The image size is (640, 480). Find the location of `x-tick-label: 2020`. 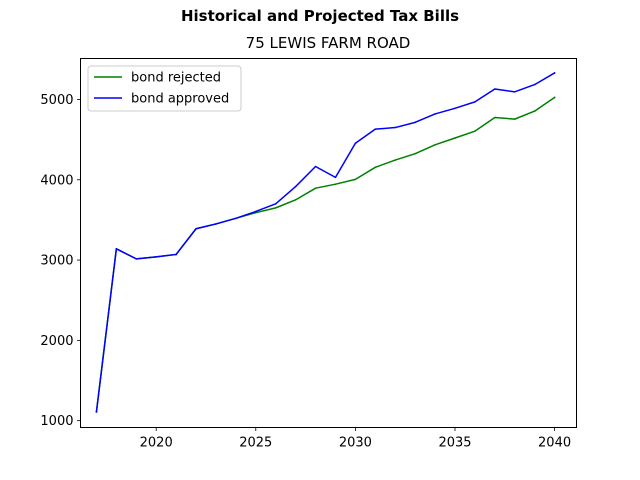

x-tick-label: 2020 is located at coordinates (156, 443).